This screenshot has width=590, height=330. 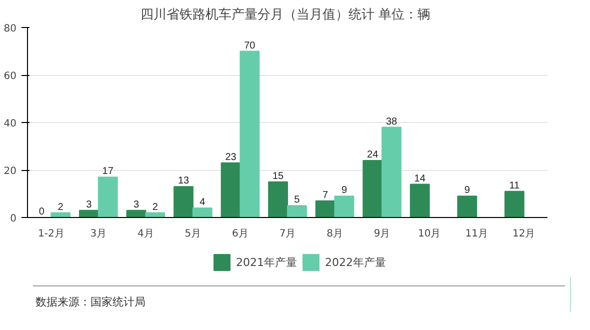 What do you see at coordinates (10, 124) in the screenshot?
I see `y-tick-label: 40` at bounding box center [10, 124].